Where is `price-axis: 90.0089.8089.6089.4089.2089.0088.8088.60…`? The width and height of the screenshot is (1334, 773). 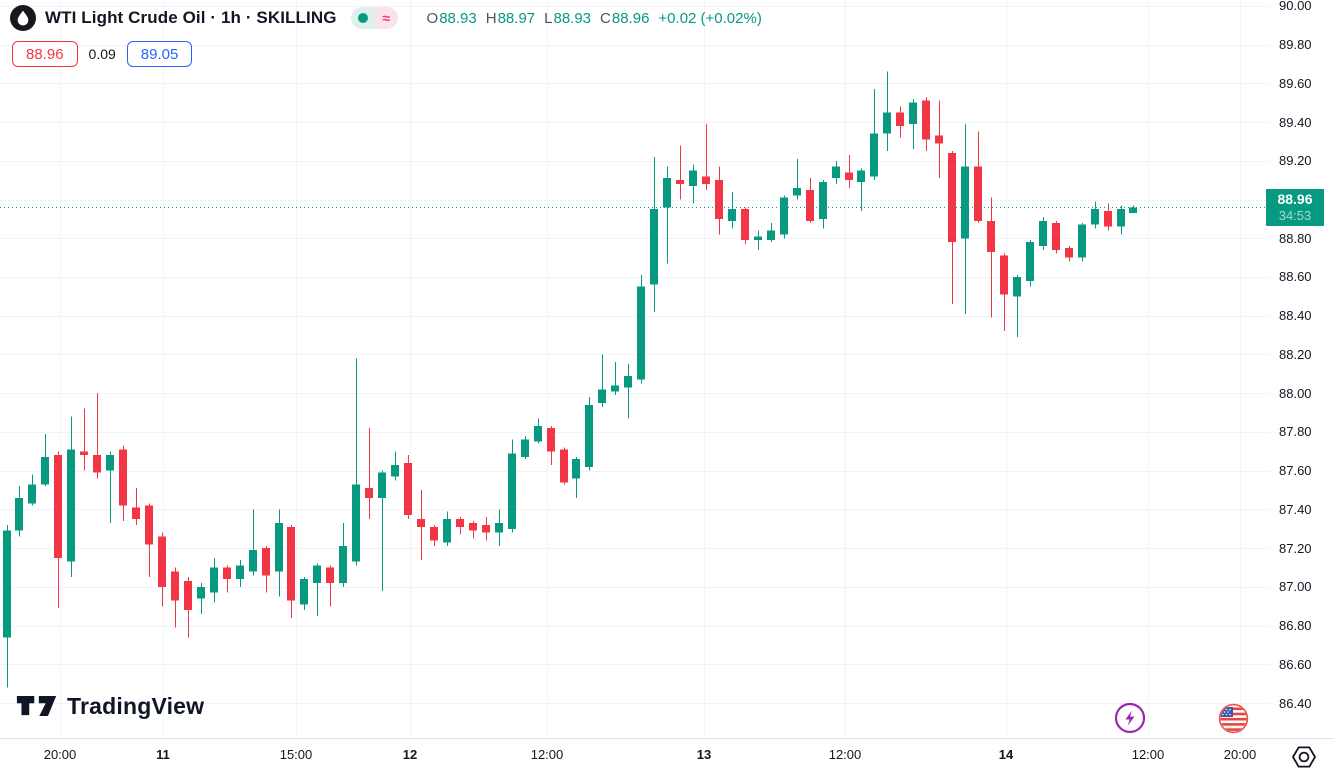 price-axis: 90.0089.8089.6089.4089.2089.0088.8088.60… is located at coordinates (1302, 369).